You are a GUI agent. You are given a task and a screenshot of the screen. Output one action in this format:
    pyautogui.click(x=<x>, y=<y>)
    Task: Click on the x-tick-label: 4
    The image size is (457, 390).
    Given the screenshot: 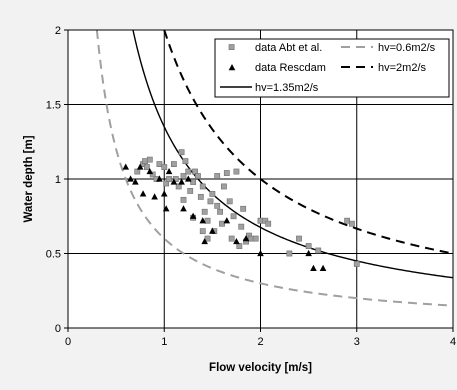 What is the action you would take?
    pyautogui.click(x=453, y=342)
    